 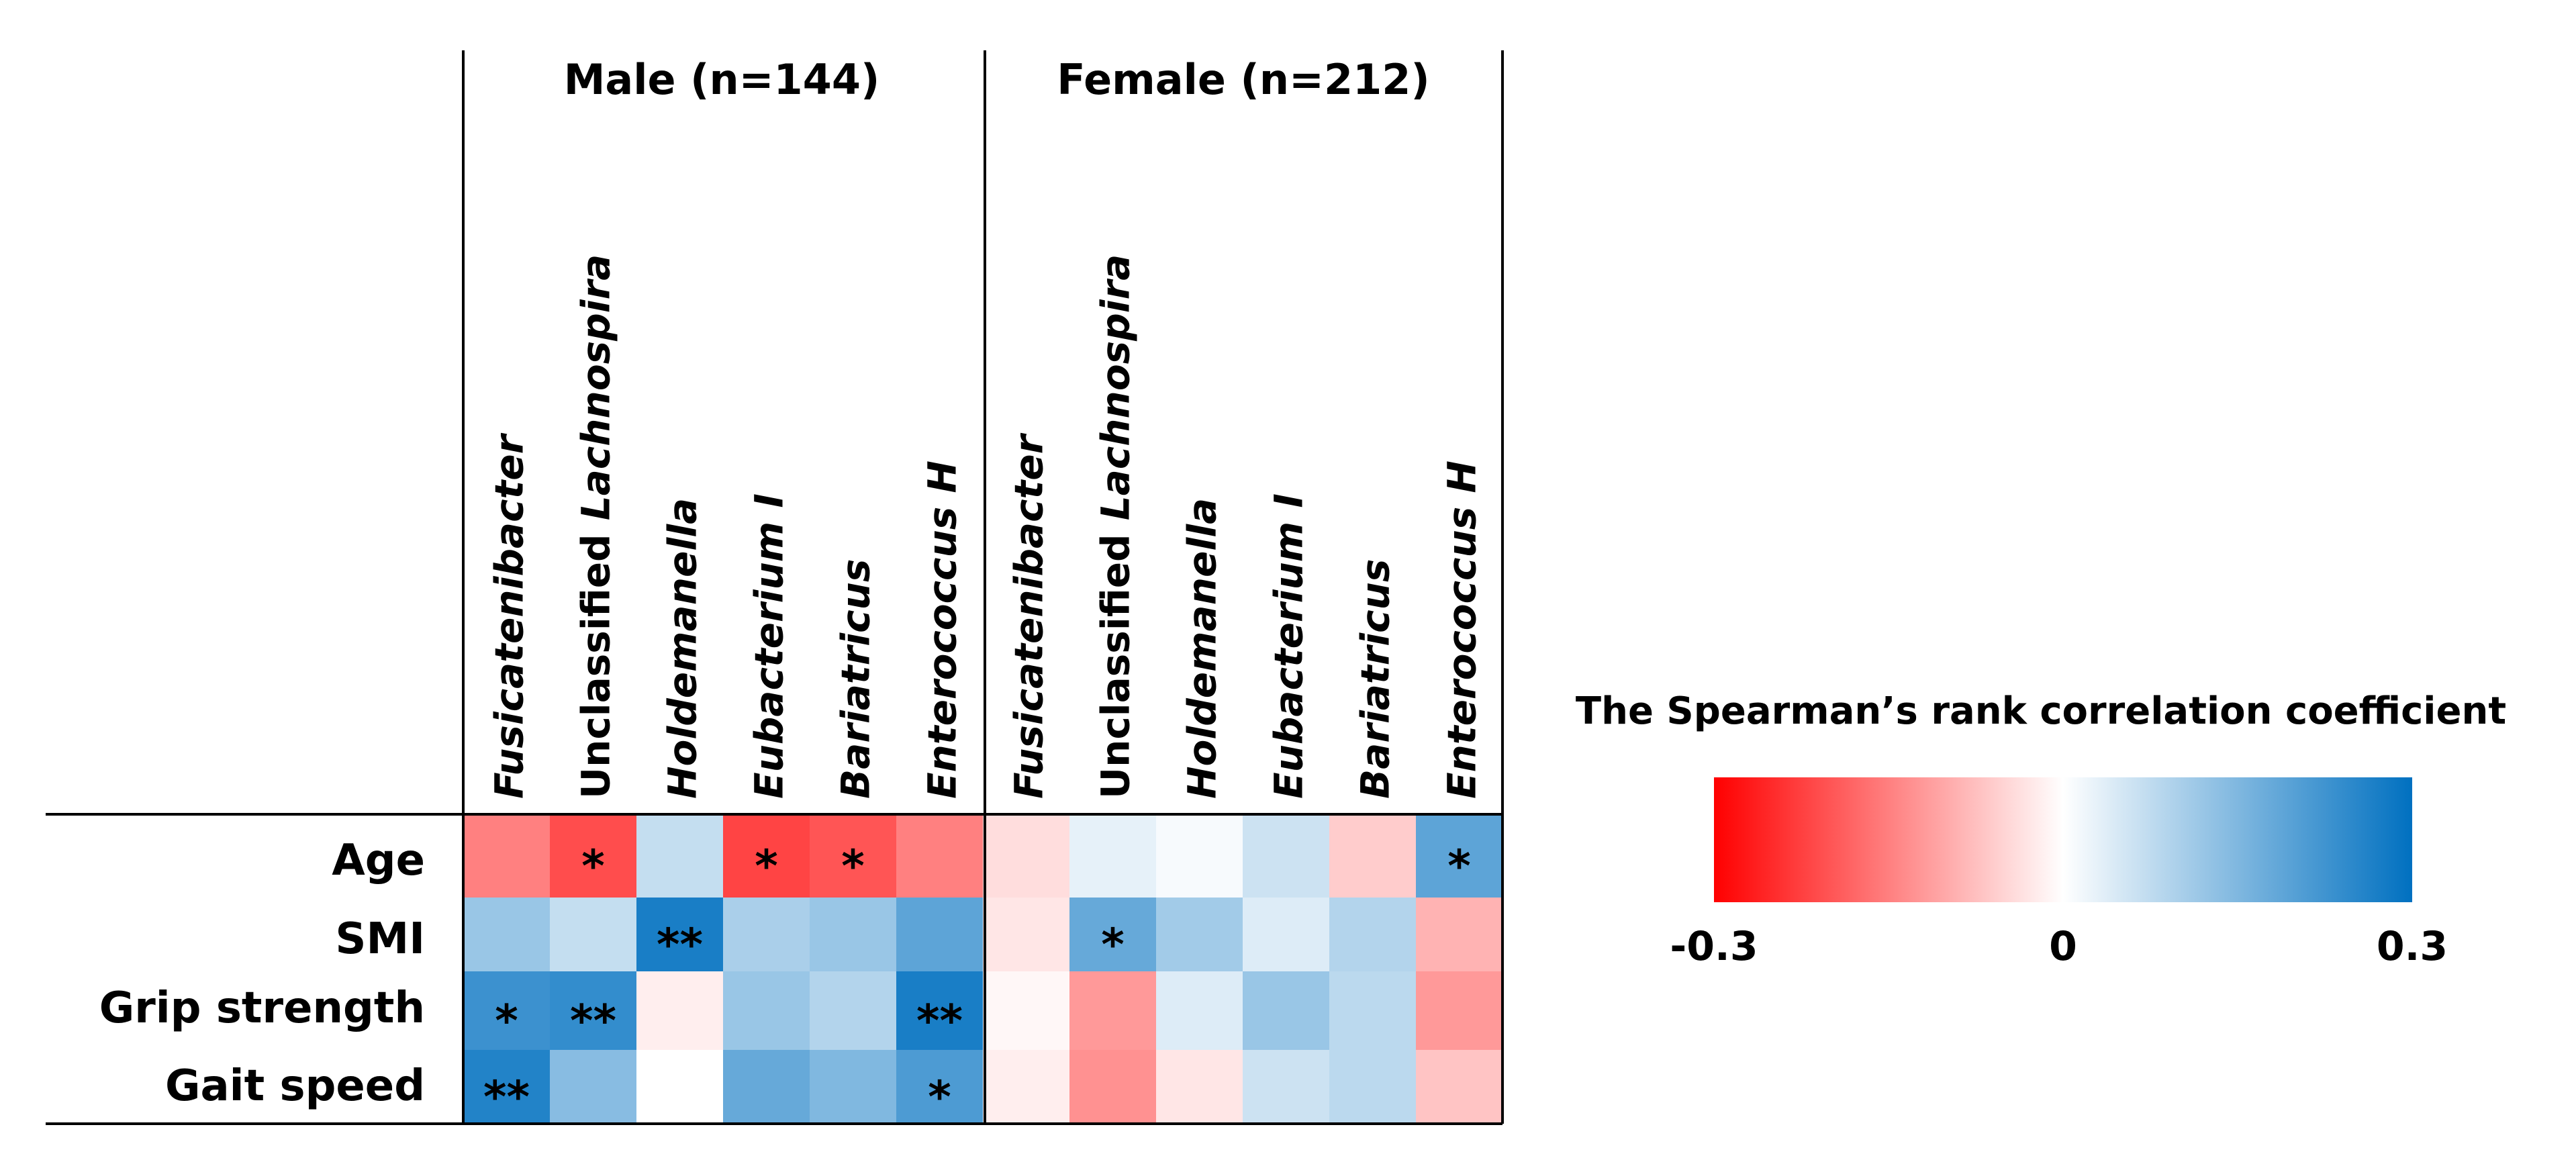 I want to click on group-label-male: Male (n=144), so click(x=722, y=79).